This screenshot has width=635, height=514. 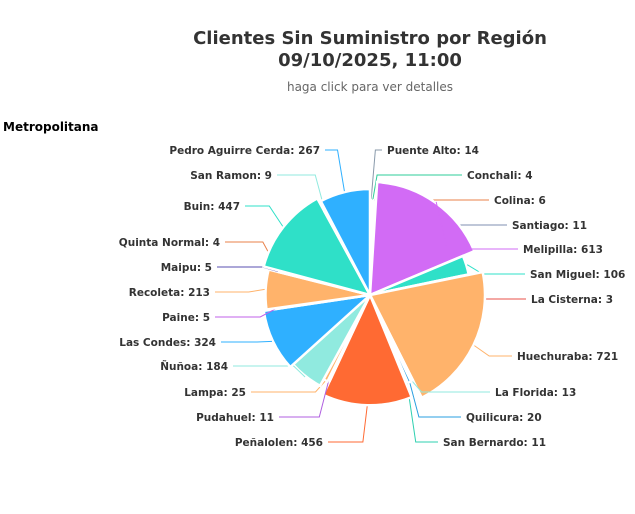 What do you see at coordinates (572, 300) in the screenshot?
I see `slice-label-6: La Cisterna: 3` at bounding box center [572, 300].